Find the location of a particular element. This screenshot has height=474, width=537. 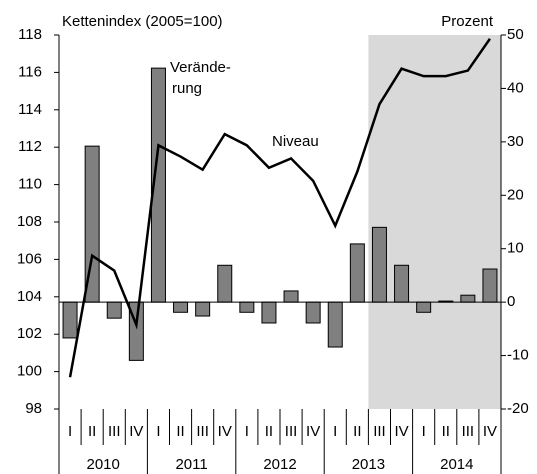

y-tick-label: 100 is located at coordinates (29, 371).